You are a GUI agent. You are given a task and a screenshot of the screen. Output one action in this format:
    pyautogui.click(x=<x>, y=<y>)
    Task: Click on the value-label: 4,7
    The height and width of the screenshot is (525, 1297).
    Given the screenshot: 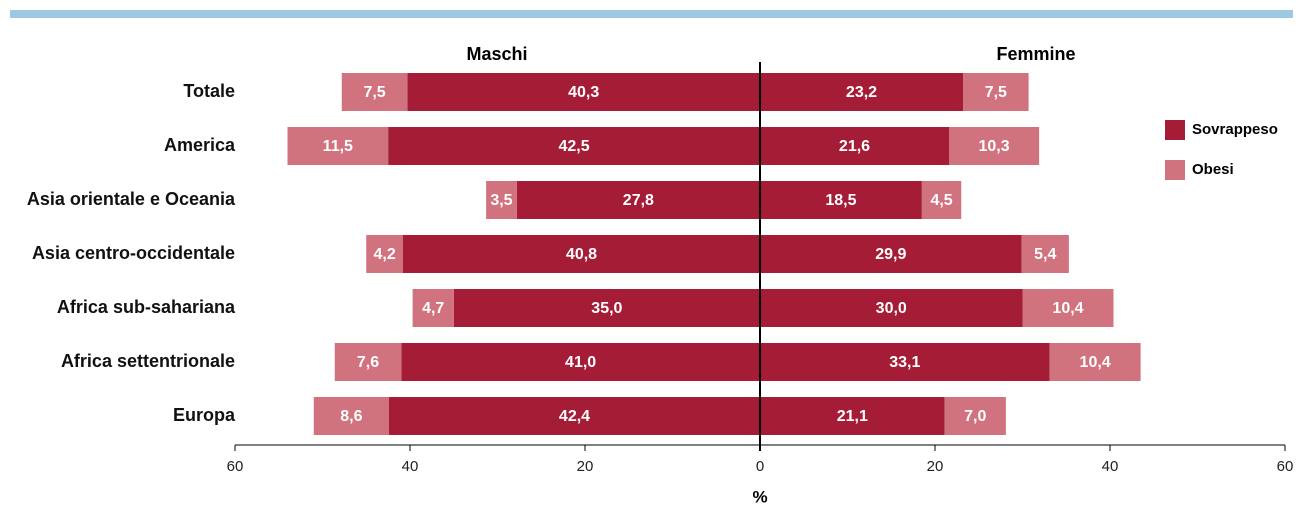 What is the action you would take?
    pyautogui.click(x=433, y=308)
    